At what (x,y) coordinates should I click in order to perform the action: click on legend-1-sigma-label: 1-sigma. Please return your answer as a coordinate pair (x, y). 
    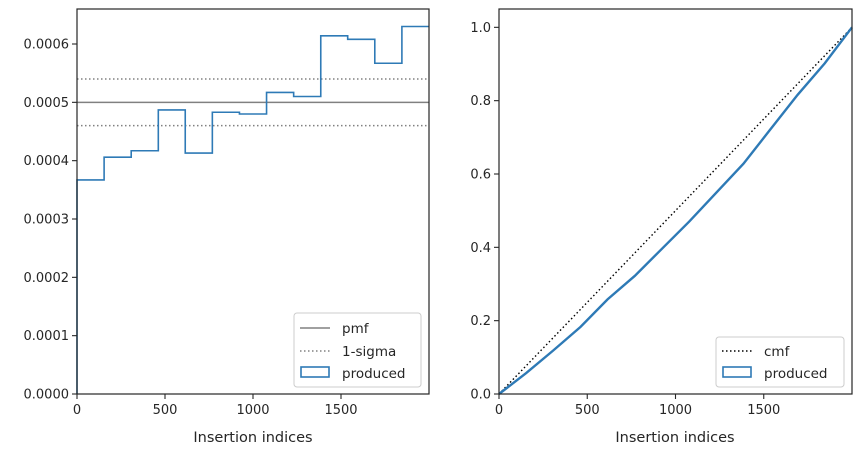
    Looking at the image, I should click on (369, 352).